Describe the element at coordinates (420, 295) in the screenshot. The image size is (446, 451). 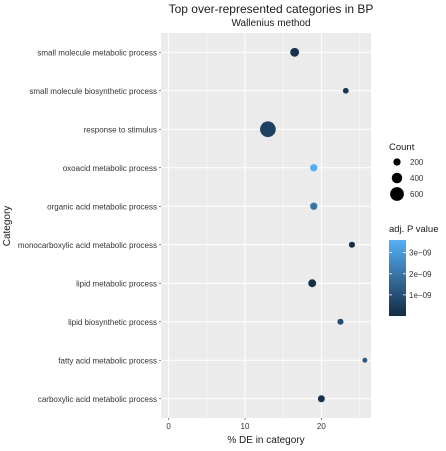
I see `adj-p-legend-label: 1e−09` at that location.